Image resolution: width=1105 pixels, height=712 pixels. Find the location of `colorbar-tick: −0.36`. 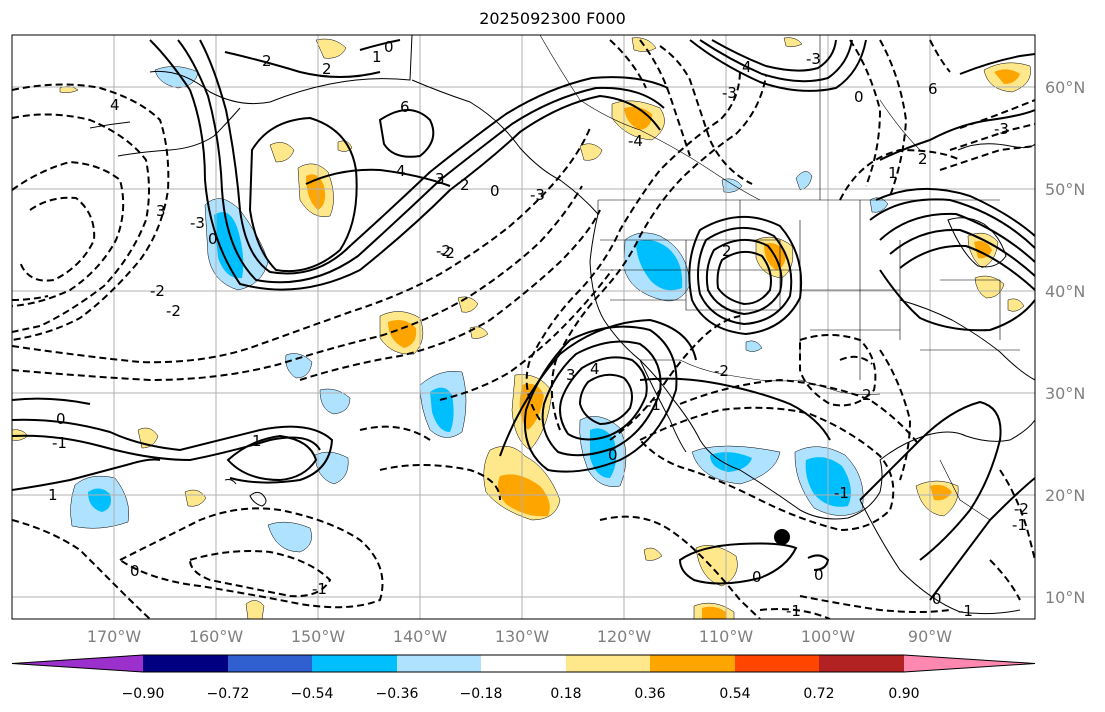

colorbar-tick: −0.36 is located at coordinates (397, 694).